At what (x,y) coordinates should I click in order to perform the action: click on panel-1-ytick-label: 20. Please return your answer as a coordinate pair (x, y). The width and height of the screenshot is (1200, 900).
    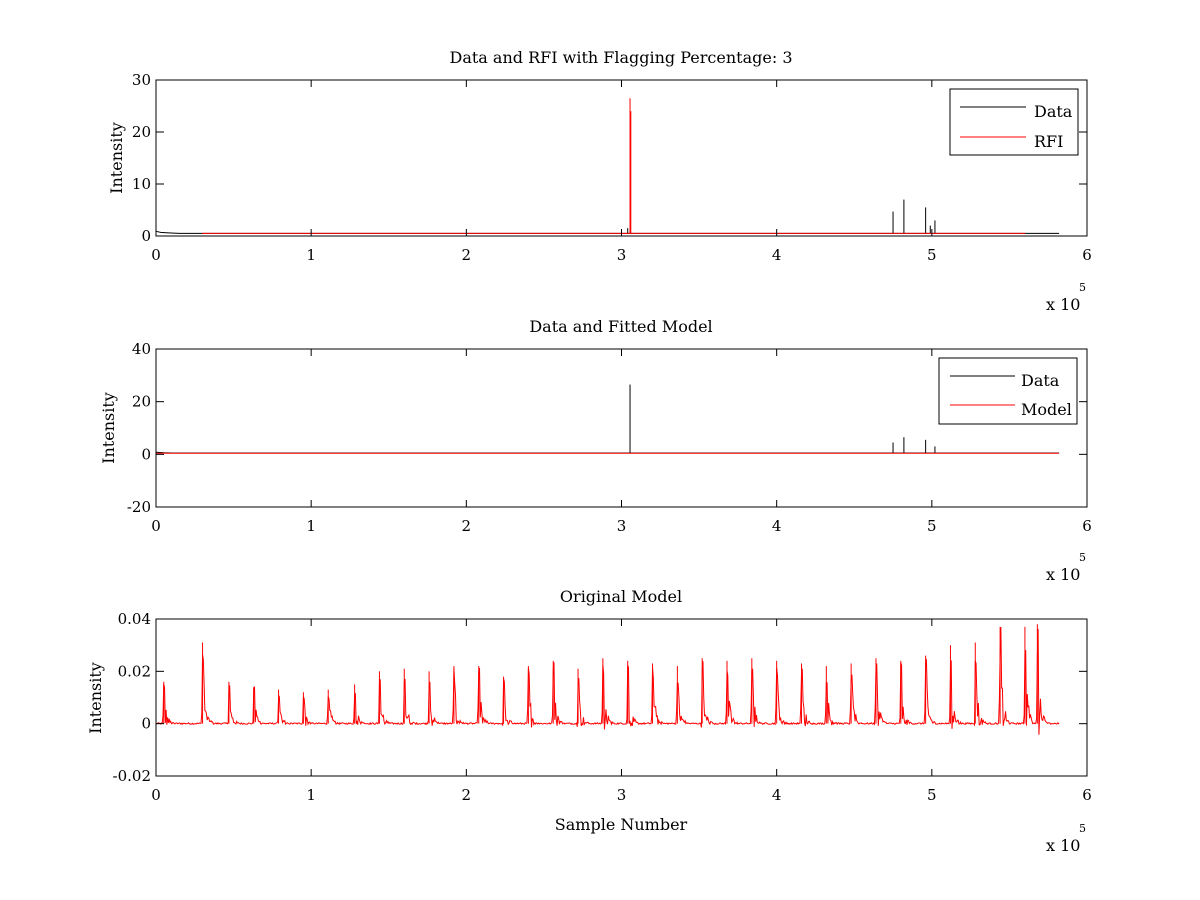
    Looking at the image, I should click on (141, 132).